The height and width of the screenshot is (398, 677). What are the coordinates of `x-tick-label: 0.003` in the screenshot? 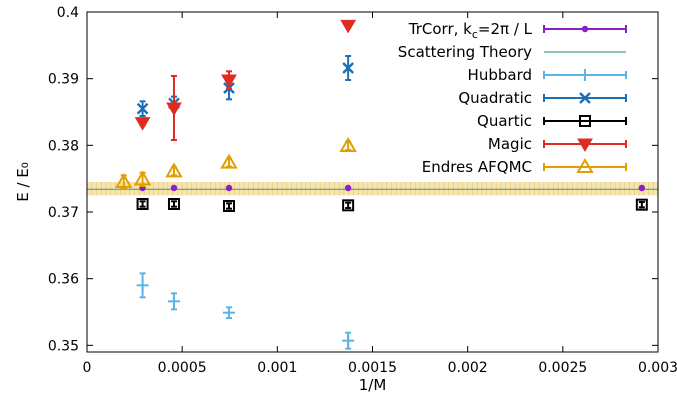 It's located at (657, 368).